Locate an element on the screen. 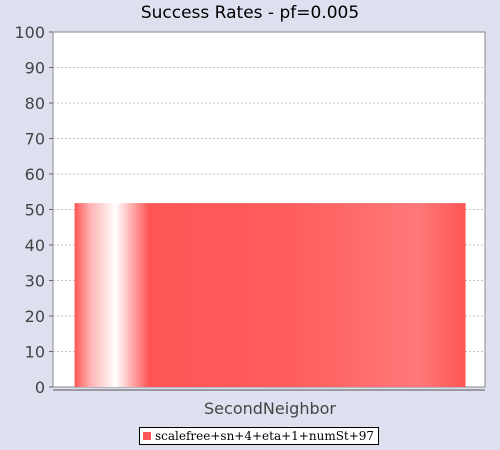 The width and height of the screenshot is (500, 450). y-tick-label: 30 is located at coordinates (35, 281).